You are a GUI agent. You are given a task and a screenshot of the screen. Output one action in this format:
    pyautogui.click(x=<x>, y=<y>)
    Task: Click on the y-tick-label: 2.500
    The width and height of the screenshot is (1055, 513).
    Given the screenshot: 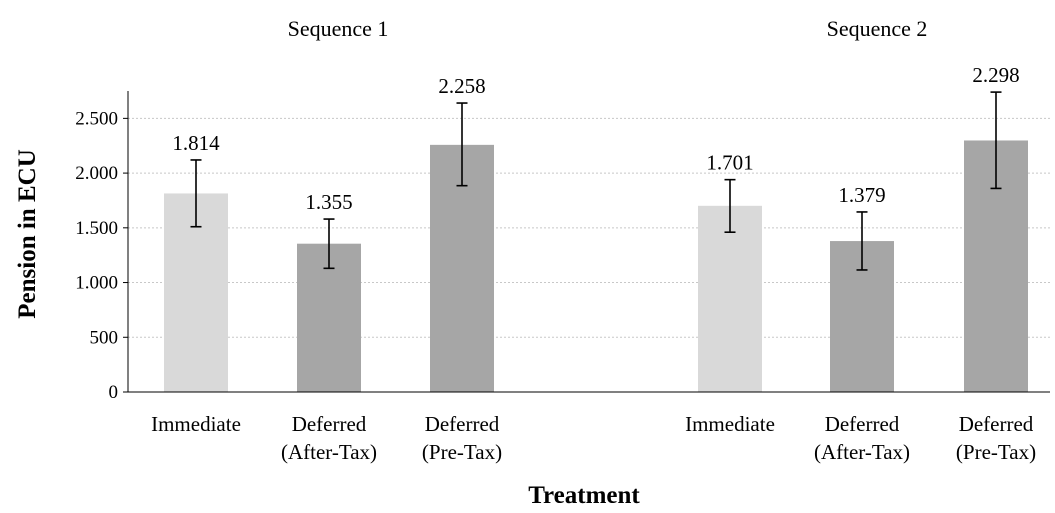 What is the action you would take?
    pyautogui.click(x=96, y=118)
    